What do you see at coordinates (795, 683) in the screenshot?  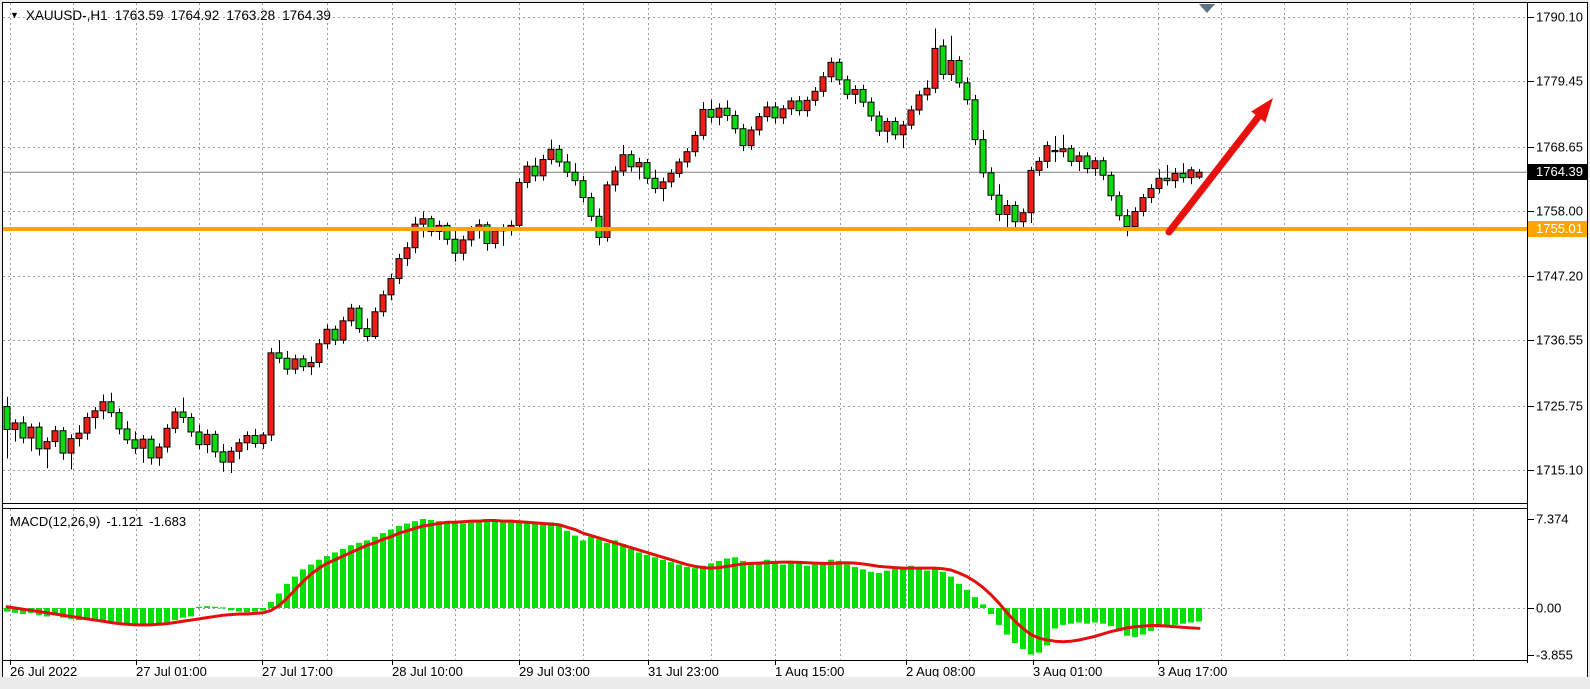 I see `window-bottom-margin` at bounding box center [795, 683].